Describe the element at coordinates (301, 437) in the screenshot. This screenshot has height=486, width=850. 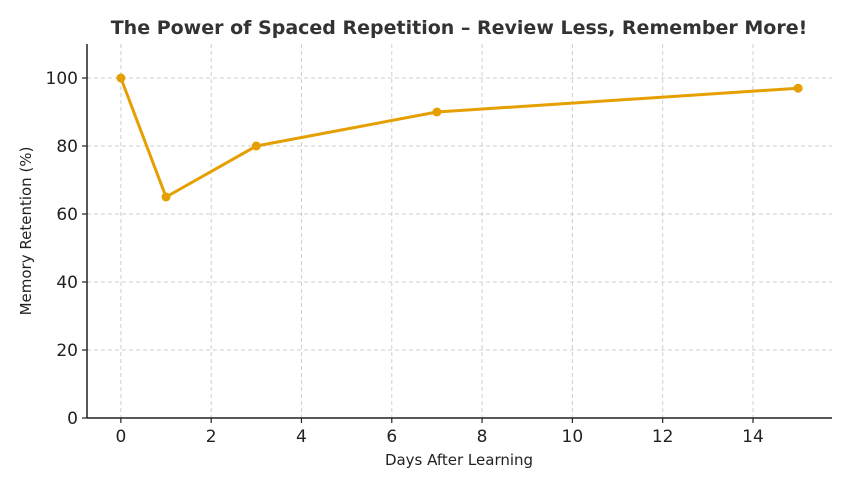
I see `x-tick-label: 4` at that location.